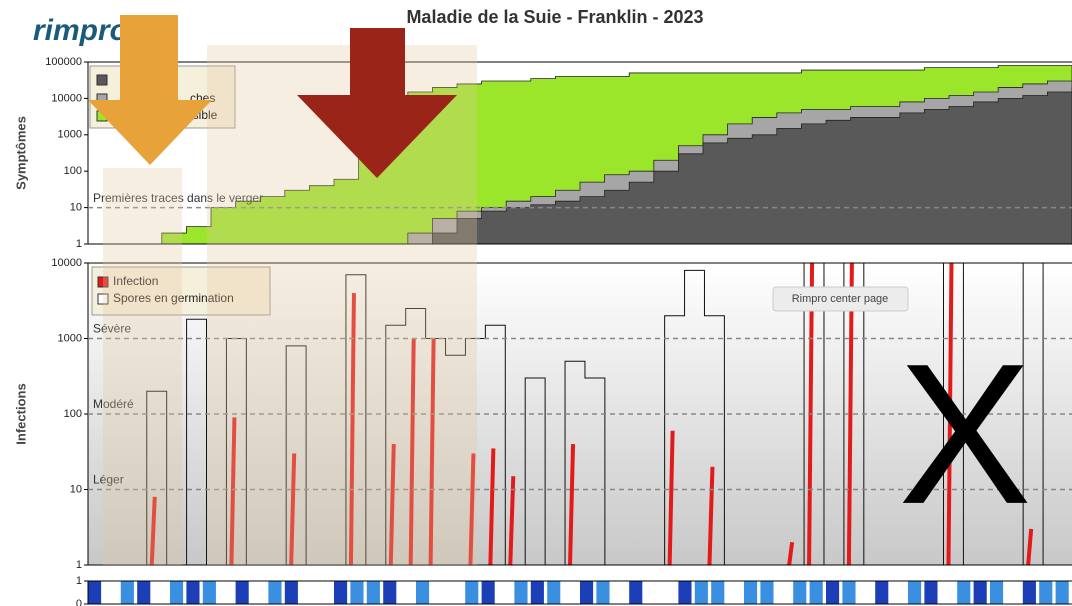 This screenshot has height=606, width=1072. Describe the element at coordinates (142, 366) in the screenshot. I see `highlight` at that location.